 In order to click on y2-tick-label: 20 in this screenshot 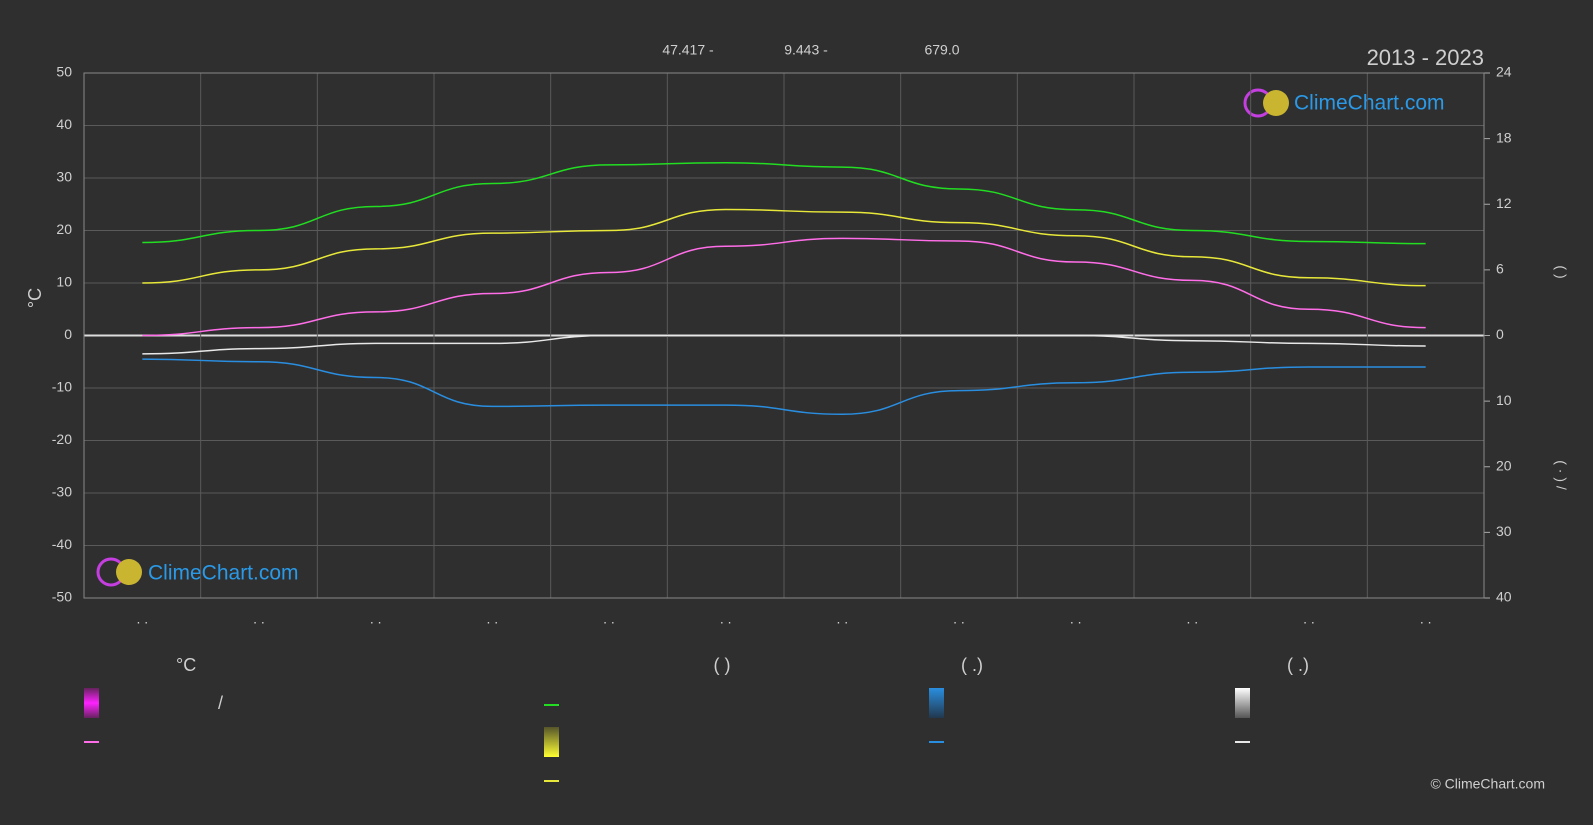, I will do `click(1504, 465)`.